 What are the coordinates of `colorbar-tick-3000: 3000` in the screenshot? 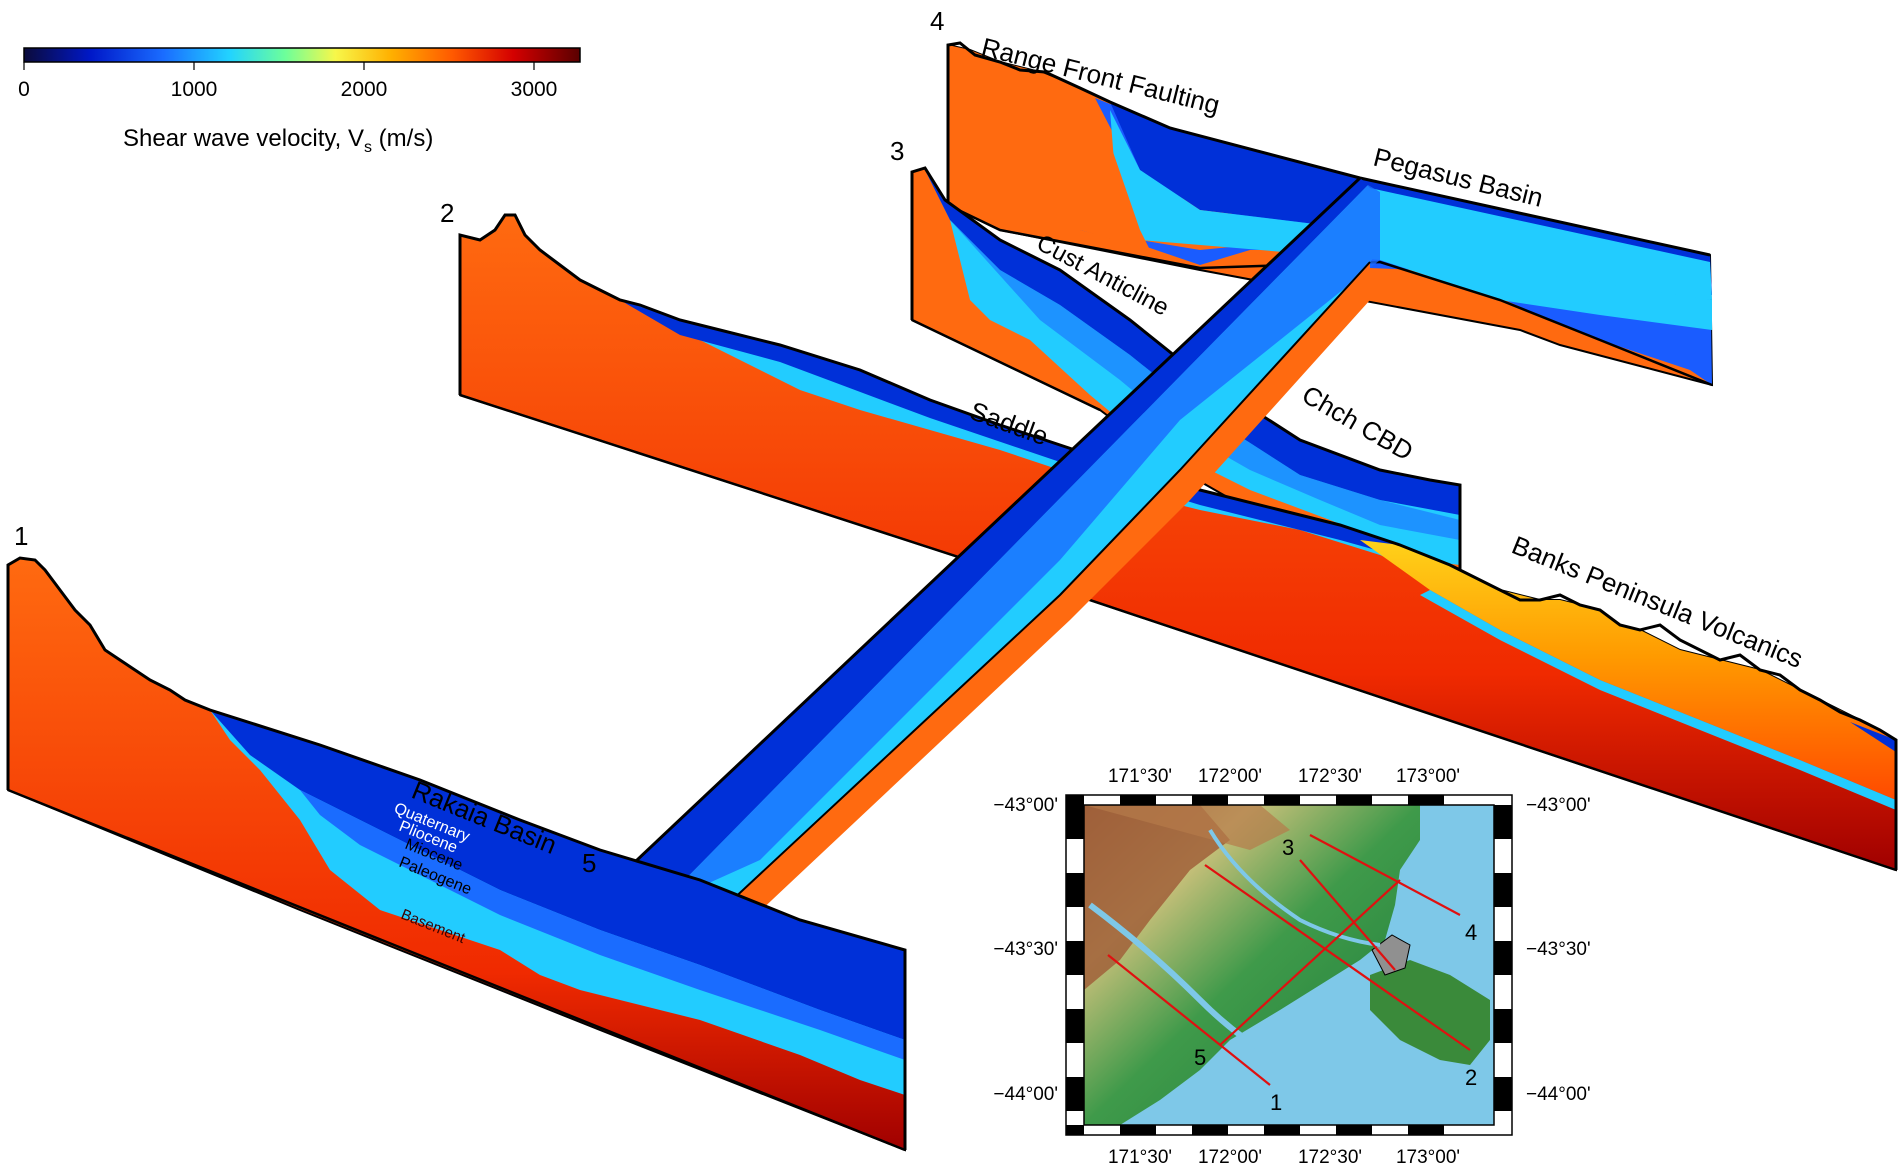 It's located at (534, 89).